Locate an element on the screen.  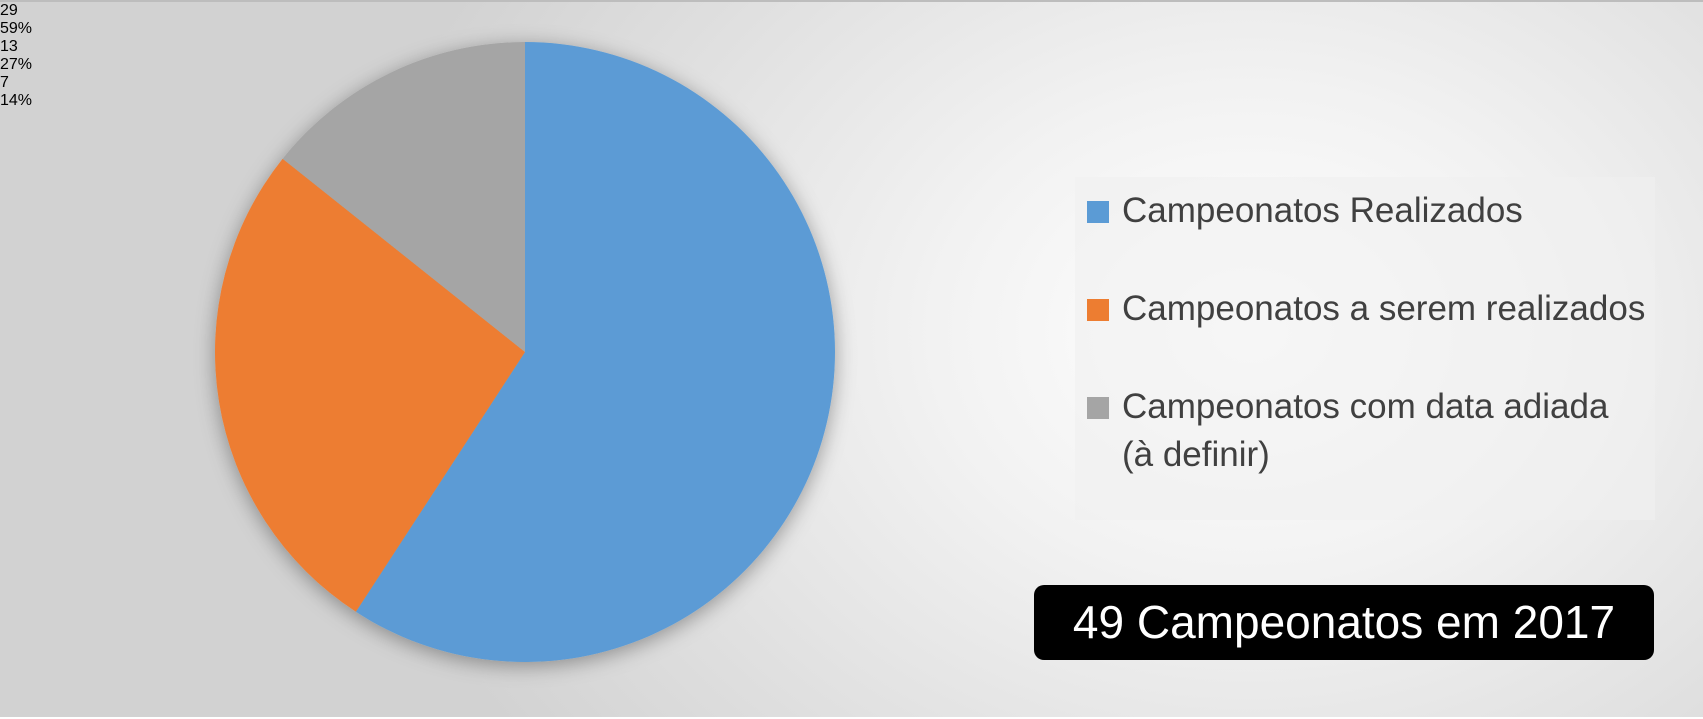
legend-entry: Campeonatos a serem realizados is located at coordinates (1367, 309).